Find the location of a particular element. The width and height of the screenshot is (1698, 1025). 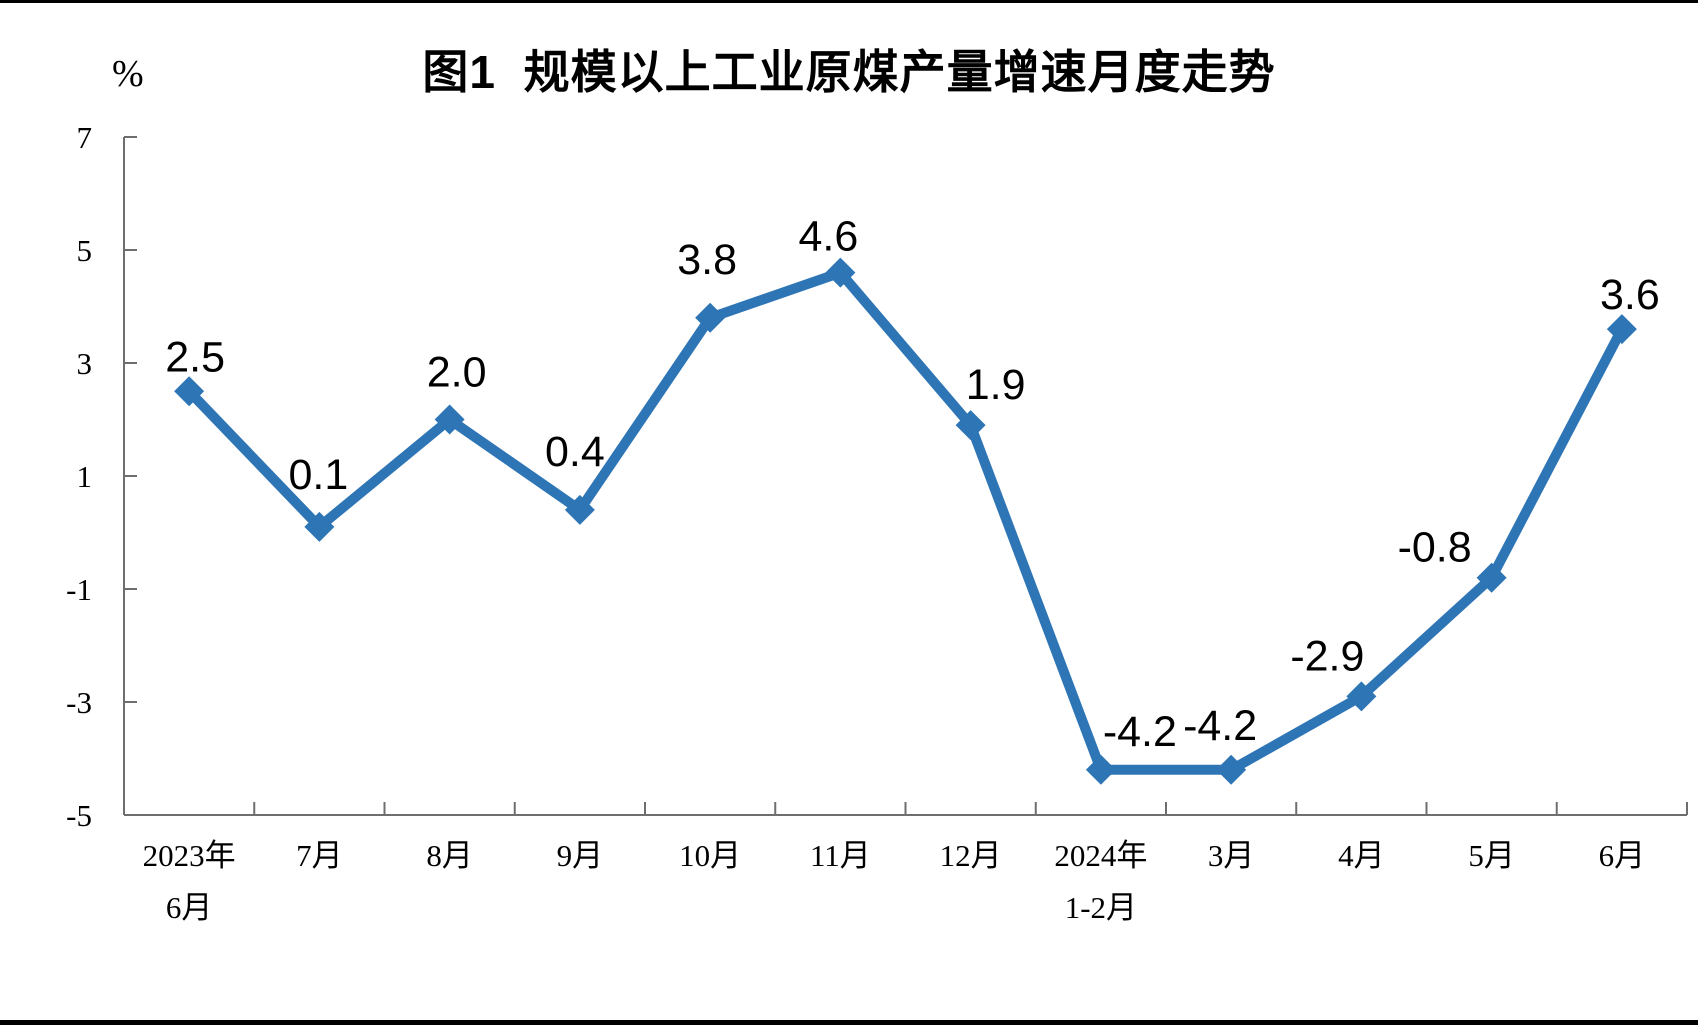

data-point-label: 0.1 is located at coordinates (318, 475).